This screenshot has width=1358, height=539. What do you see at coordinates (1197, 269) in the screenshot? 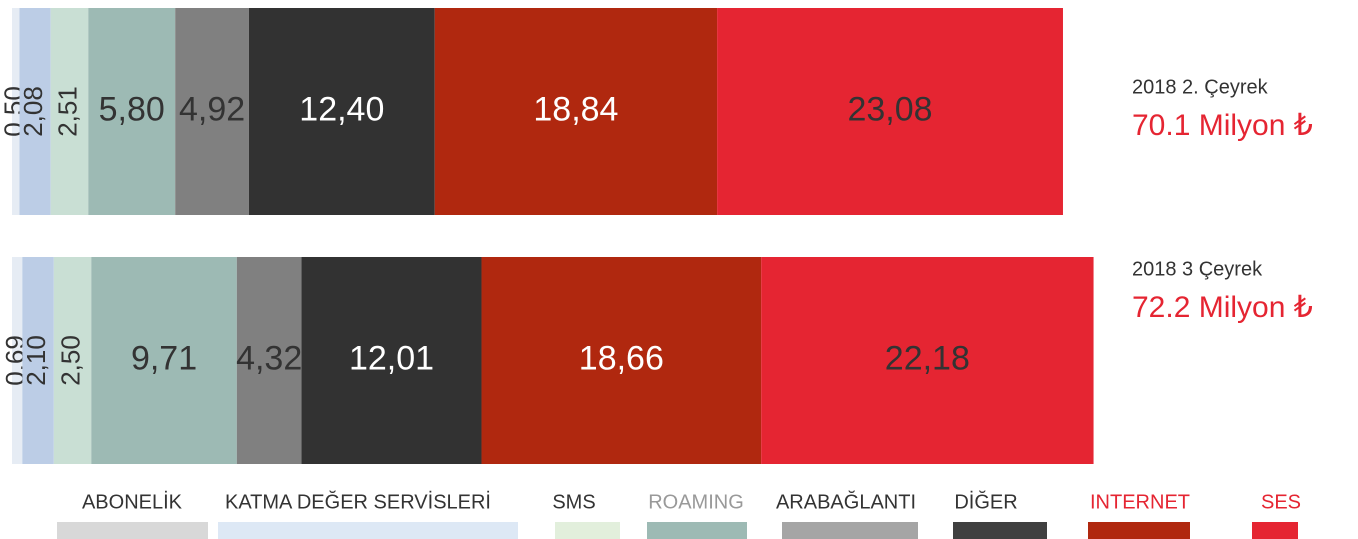
I see `category-label: 2018 3 Çeyrek` at bounding box center [1197, 269].